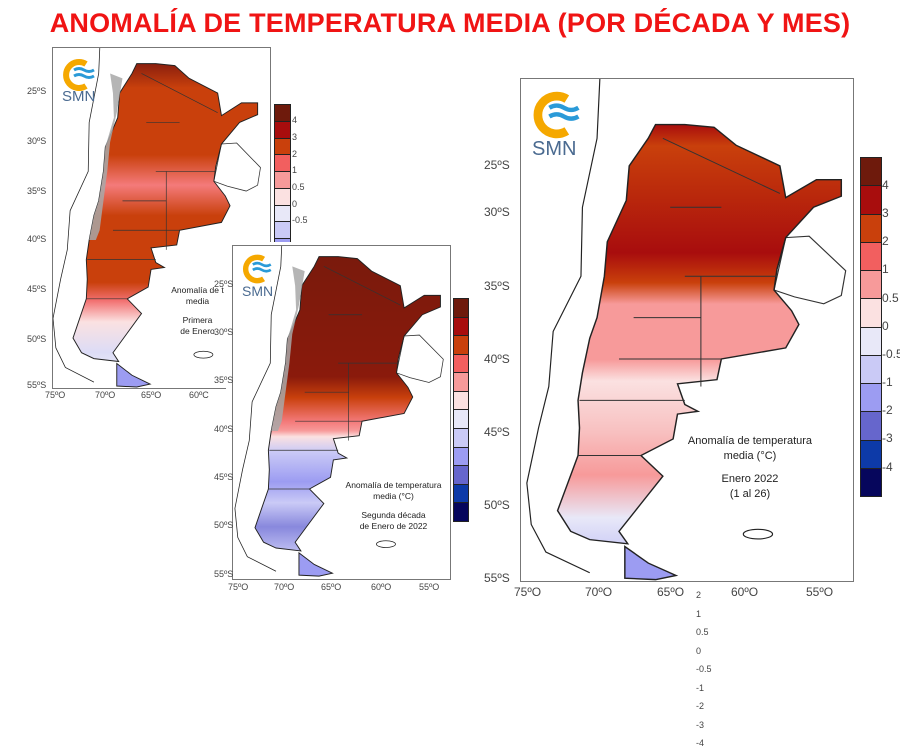 This screenshot has height=748, width=900. I want to click on annotation-line: de Enero de 2022, so click(393, 526).